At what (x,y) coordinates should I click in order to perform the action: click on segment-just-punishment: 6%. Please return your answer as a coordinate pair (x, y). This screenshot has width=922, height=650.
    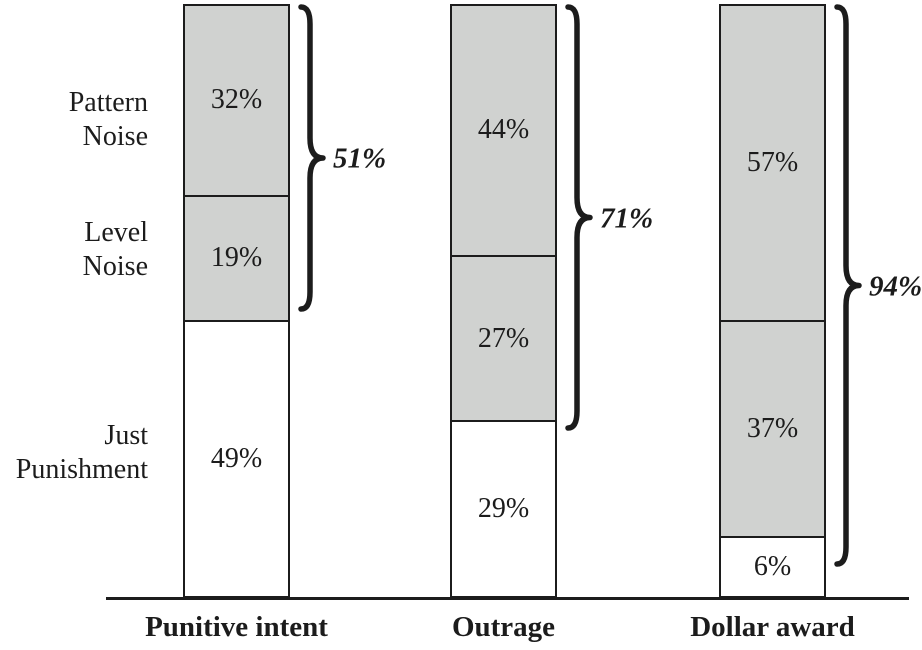
    Looking at the image, I should click on (772, 565).